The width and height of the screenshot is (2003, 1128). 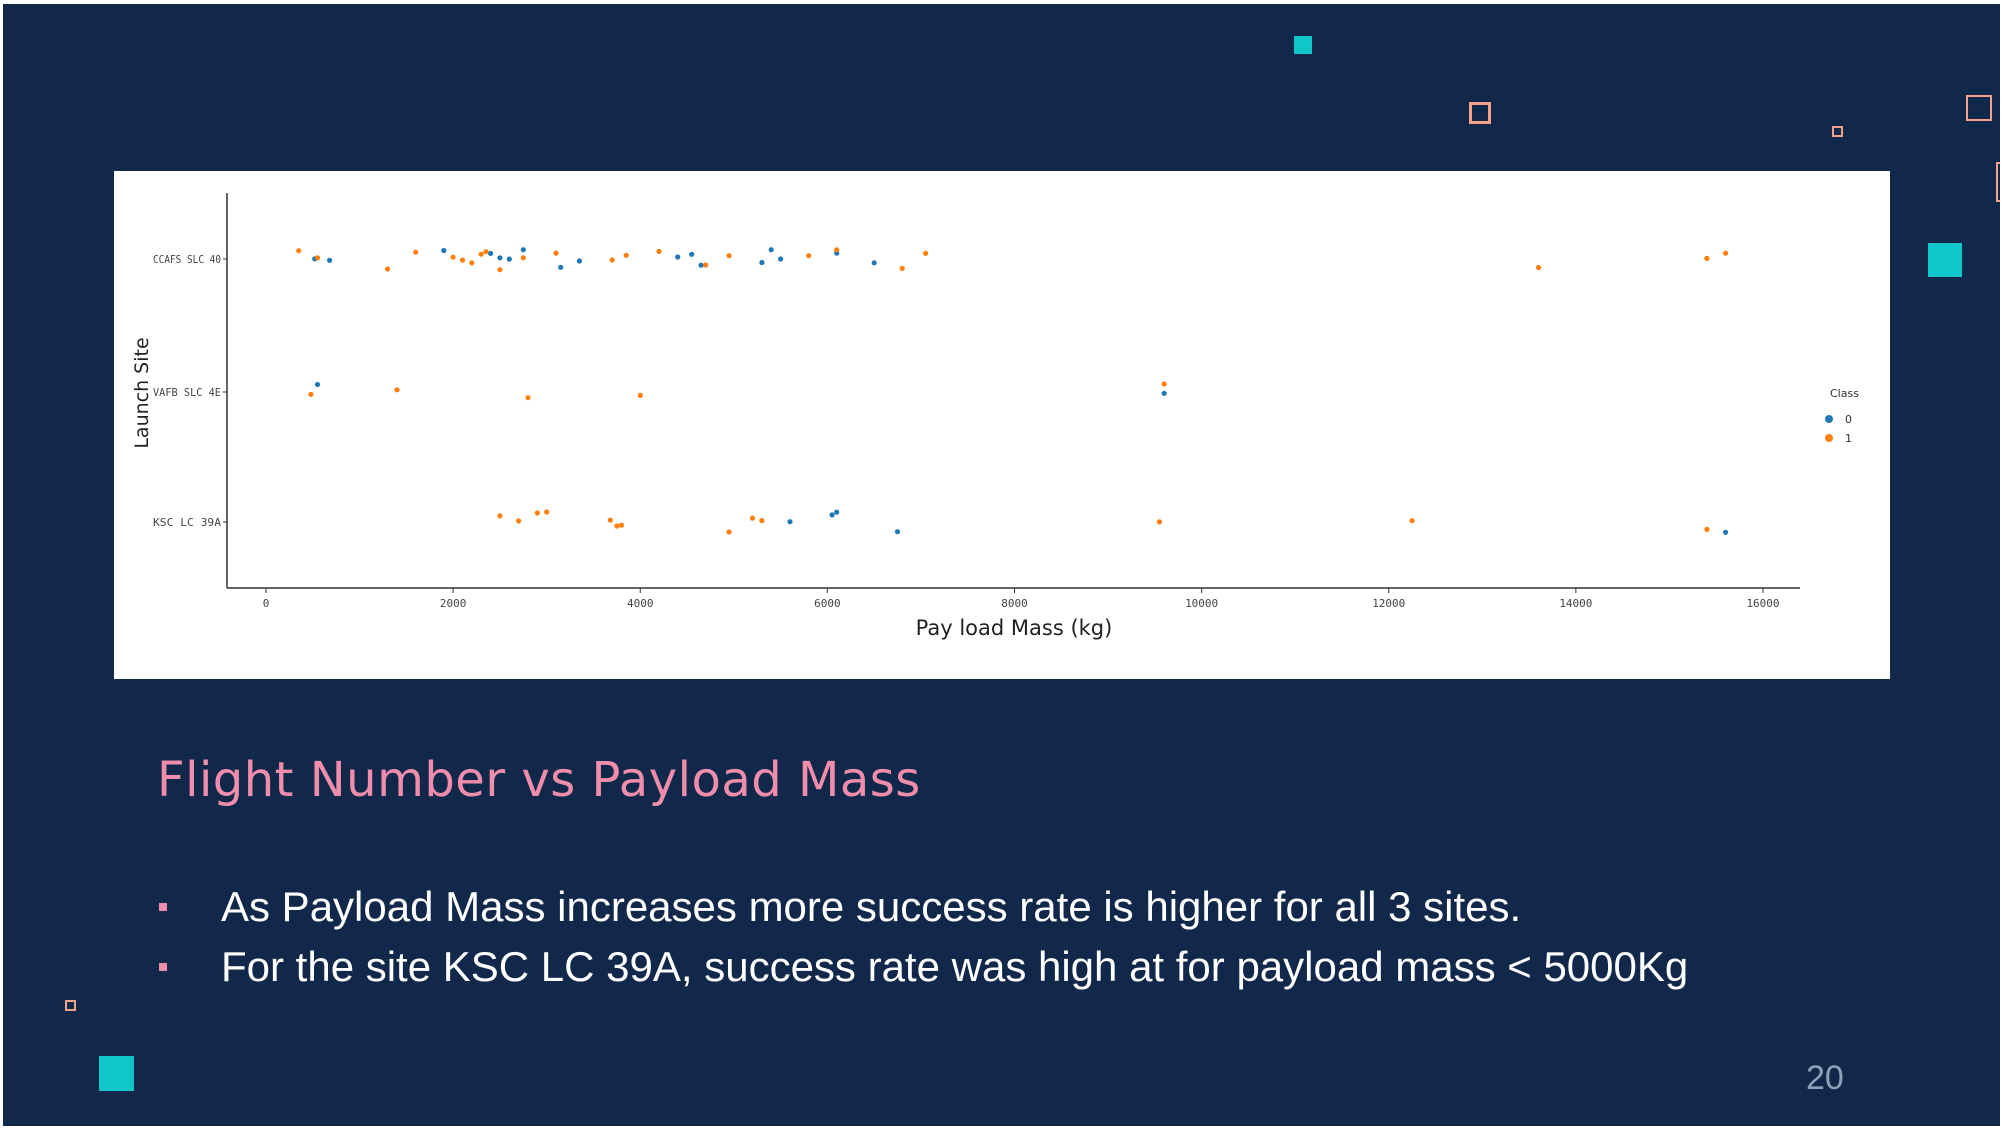 I want to click on legend-title: Class, so click(x=1844, y=393).